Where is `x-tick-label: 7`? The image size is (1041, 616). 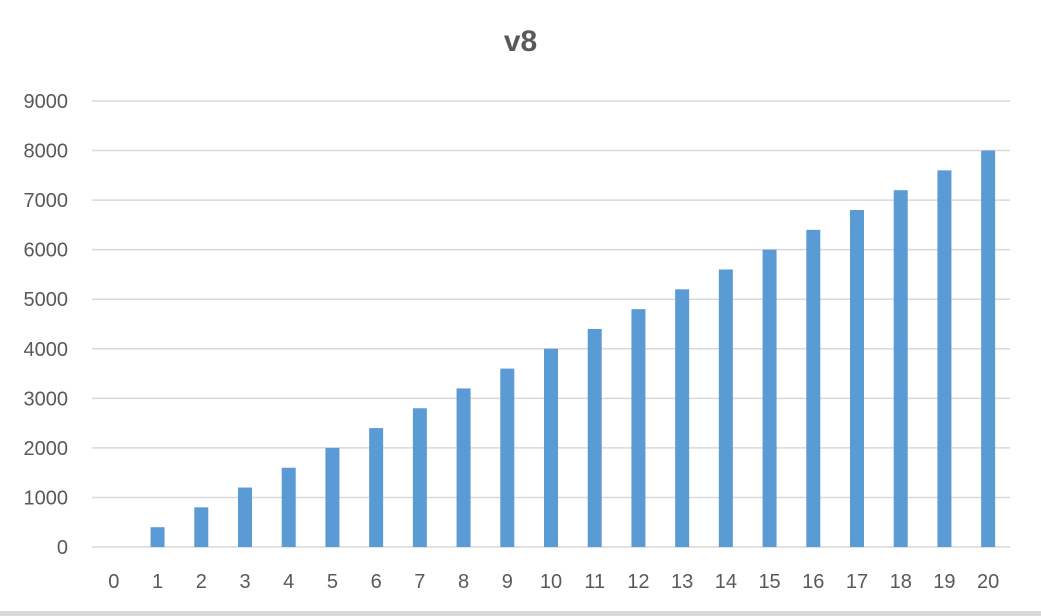 x-tick-label: 7 is located at coordinates (419, 582).